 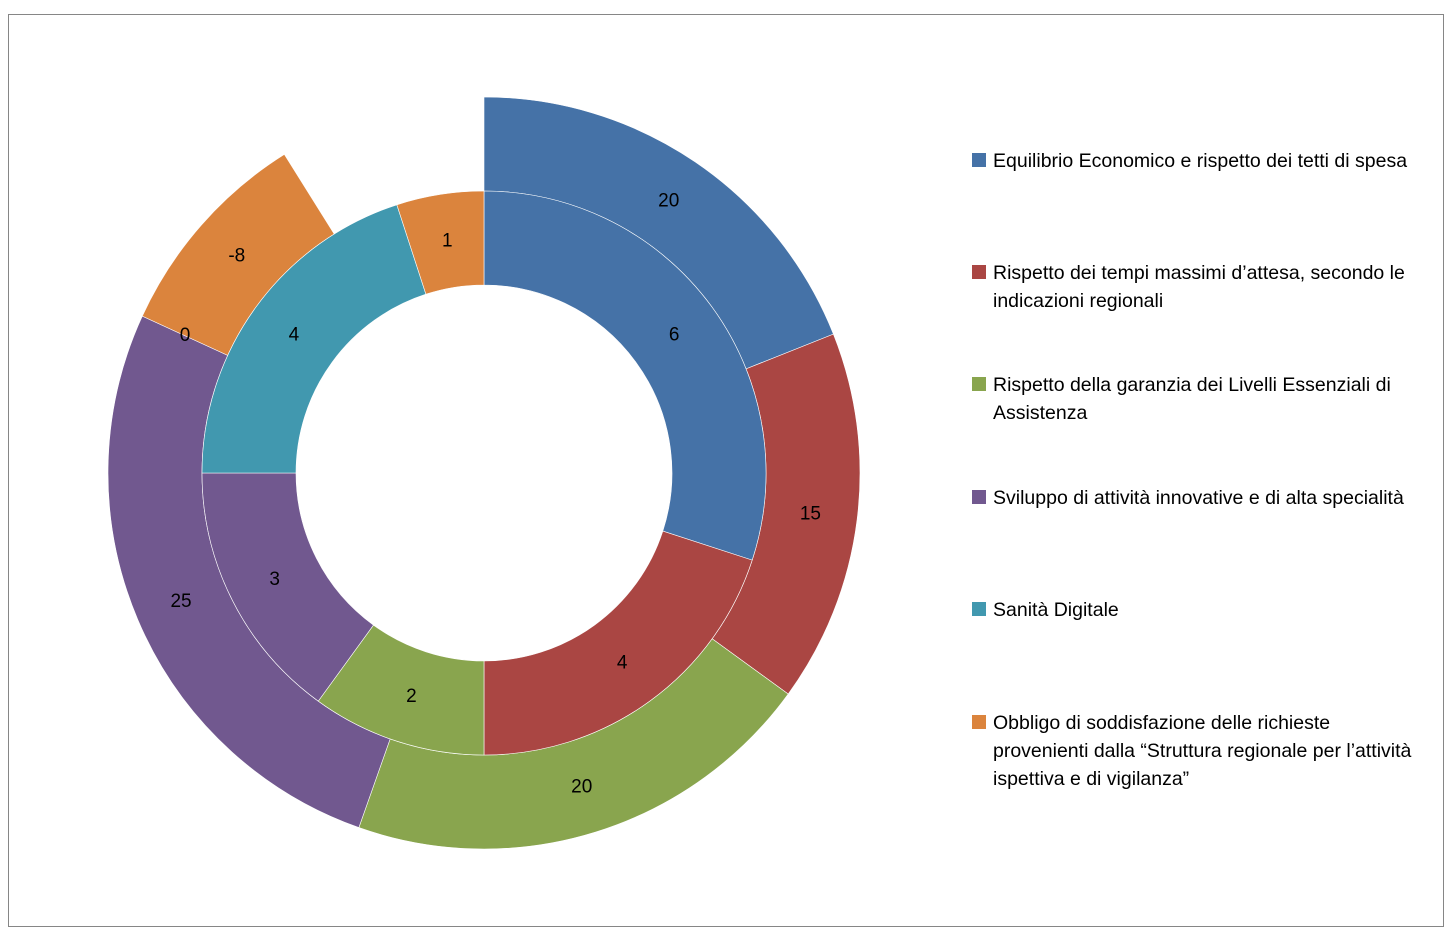 What do you see at coordinates (274, 579) in the screenshot?
I see `inner-data-label-3: 3` at bounding box center [274, 579].